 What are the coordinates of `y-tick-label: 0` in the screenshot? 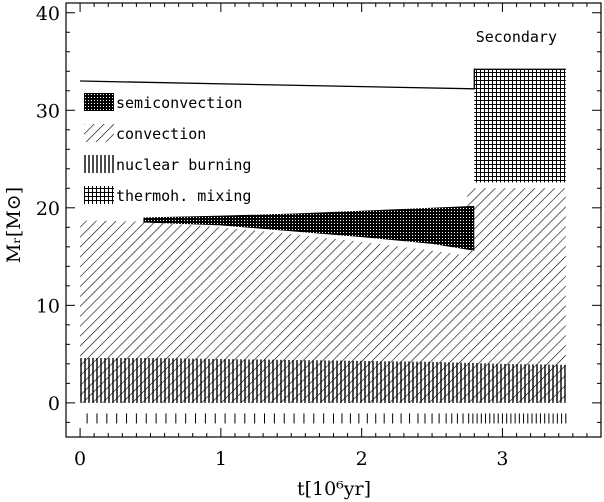 It's located at (54, 404).